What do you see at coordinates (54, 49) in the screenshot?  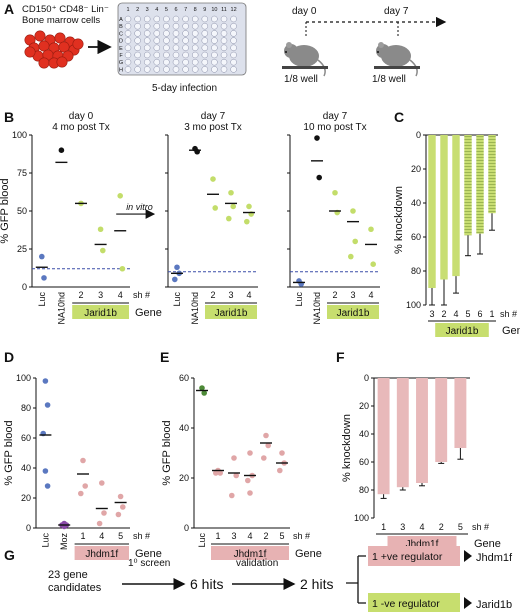 I see `cell-cluster-icon` at bounding box center [54, 49].